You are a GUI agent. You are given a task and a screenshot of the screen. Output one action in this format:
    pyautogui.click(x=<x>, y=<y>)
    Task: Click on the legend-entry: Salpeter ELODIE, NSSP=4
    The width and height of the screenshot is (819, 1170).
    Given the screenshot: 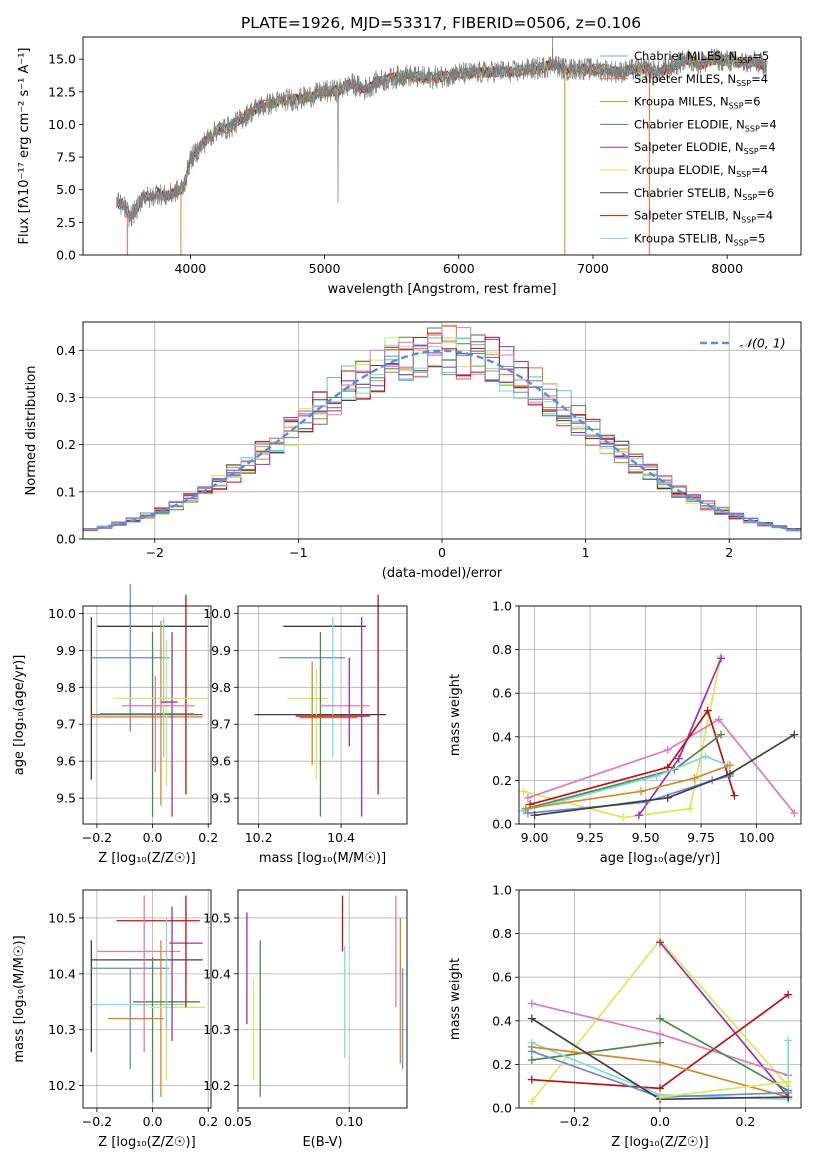 What is the action you would take?
    pyautogui.click(x=705, y=148)
    